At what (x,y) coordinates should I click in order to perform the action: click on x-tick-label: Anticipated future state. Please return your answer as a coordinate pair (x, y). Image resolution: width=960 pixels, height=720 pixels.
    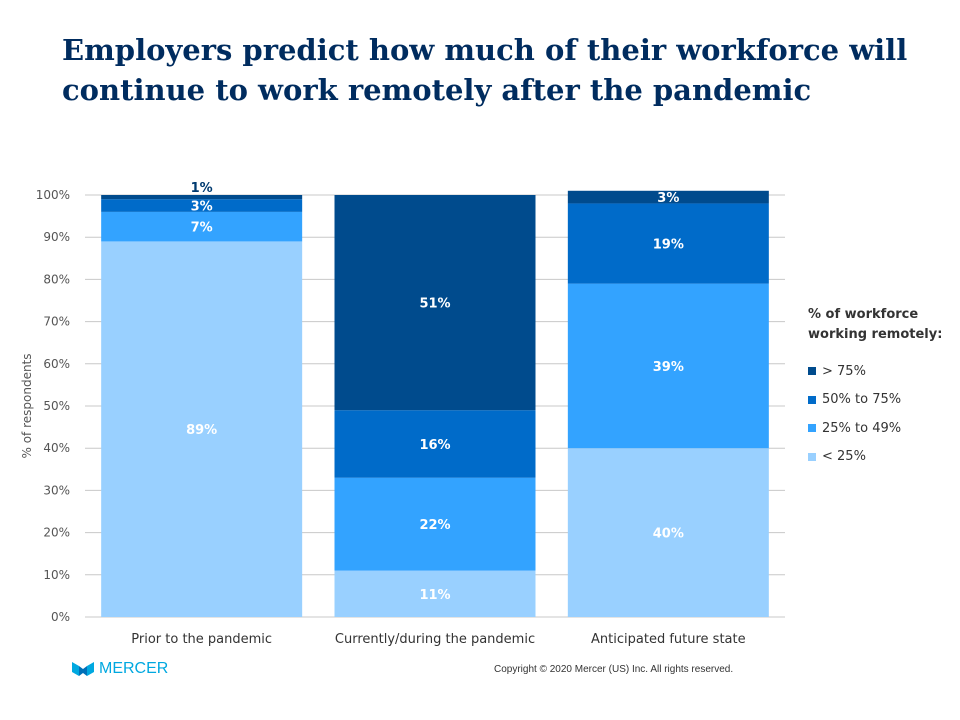
    Looking at the image, I should click on (668, 639).